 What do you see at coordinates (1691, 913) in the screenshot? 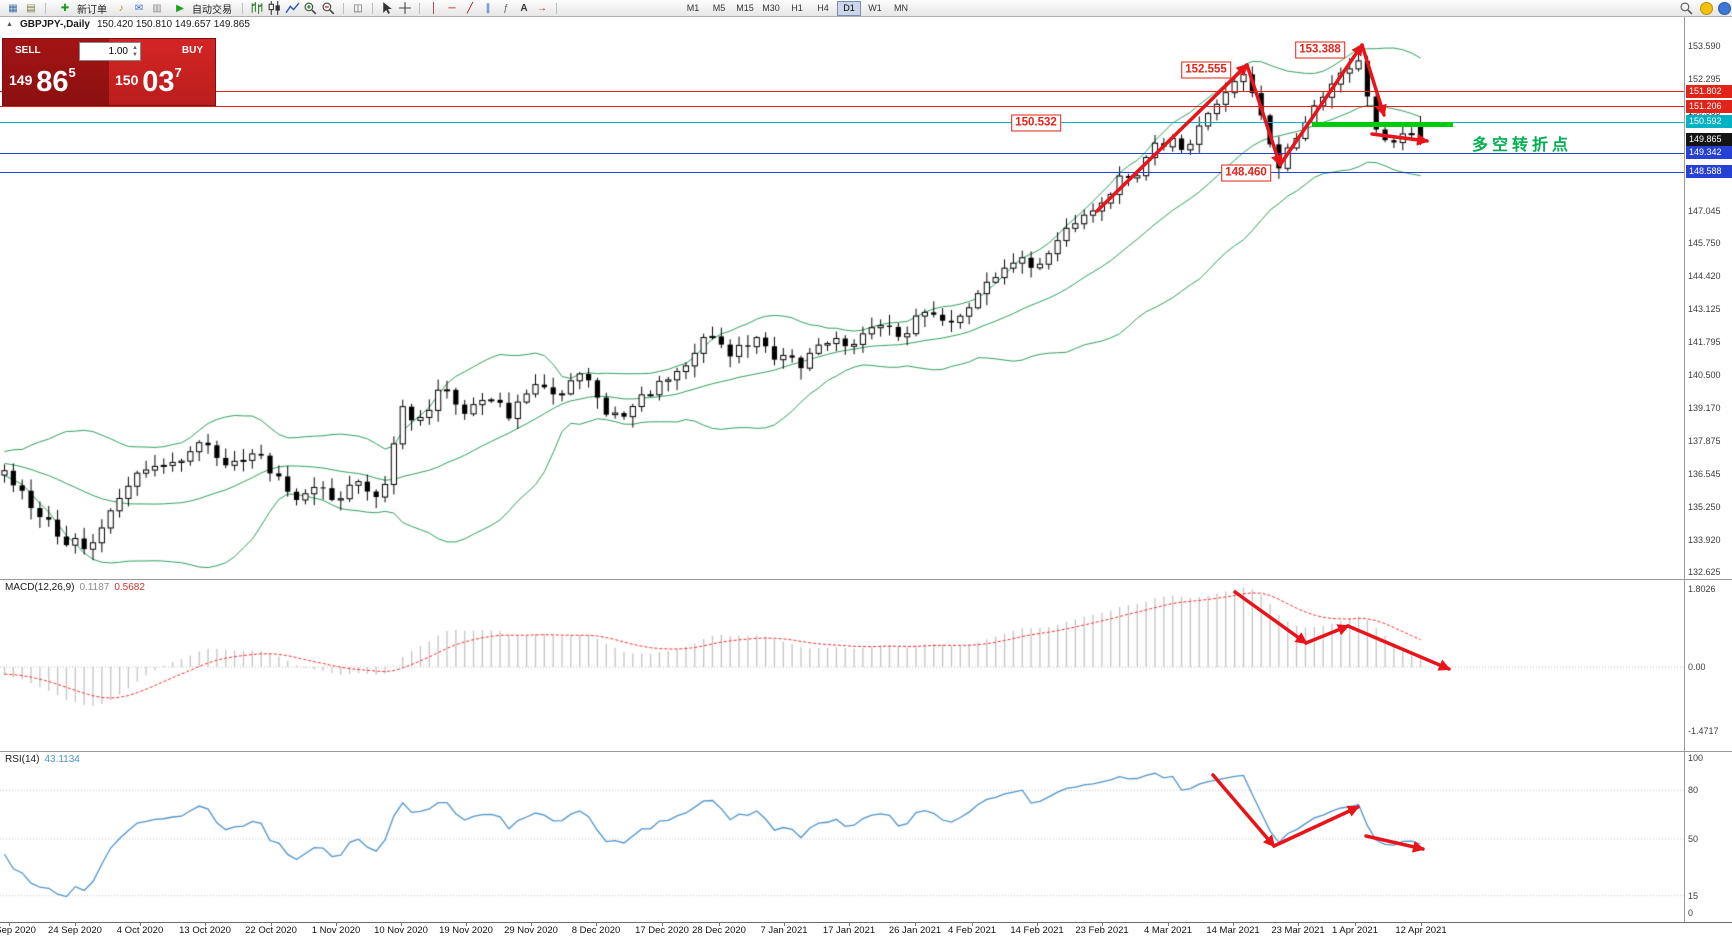
I see `rsi-axis-label: 0` at bounding box center [1691, 913].